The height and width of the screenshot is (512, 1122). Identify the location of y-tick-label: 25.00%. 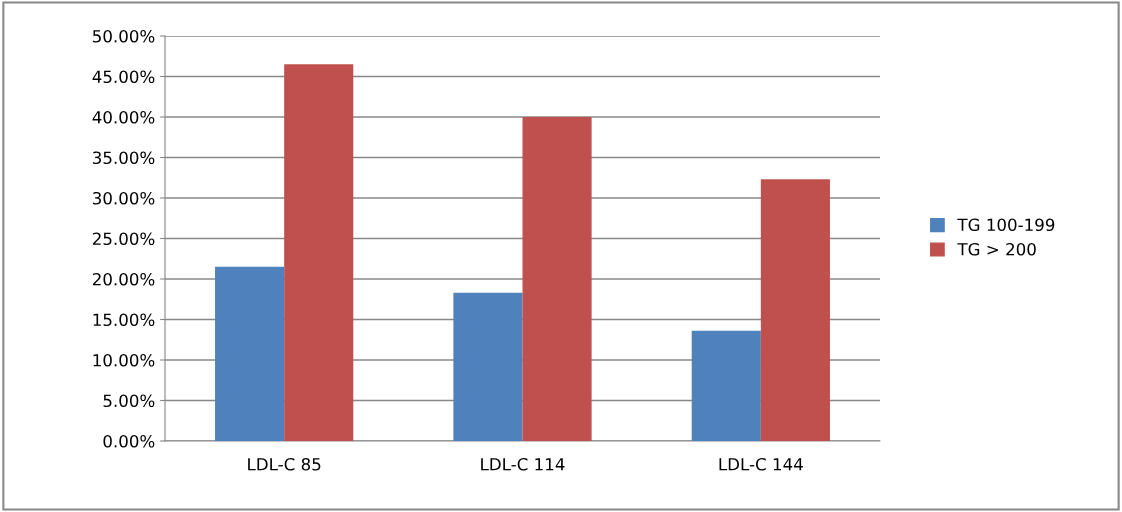
(123, 239).